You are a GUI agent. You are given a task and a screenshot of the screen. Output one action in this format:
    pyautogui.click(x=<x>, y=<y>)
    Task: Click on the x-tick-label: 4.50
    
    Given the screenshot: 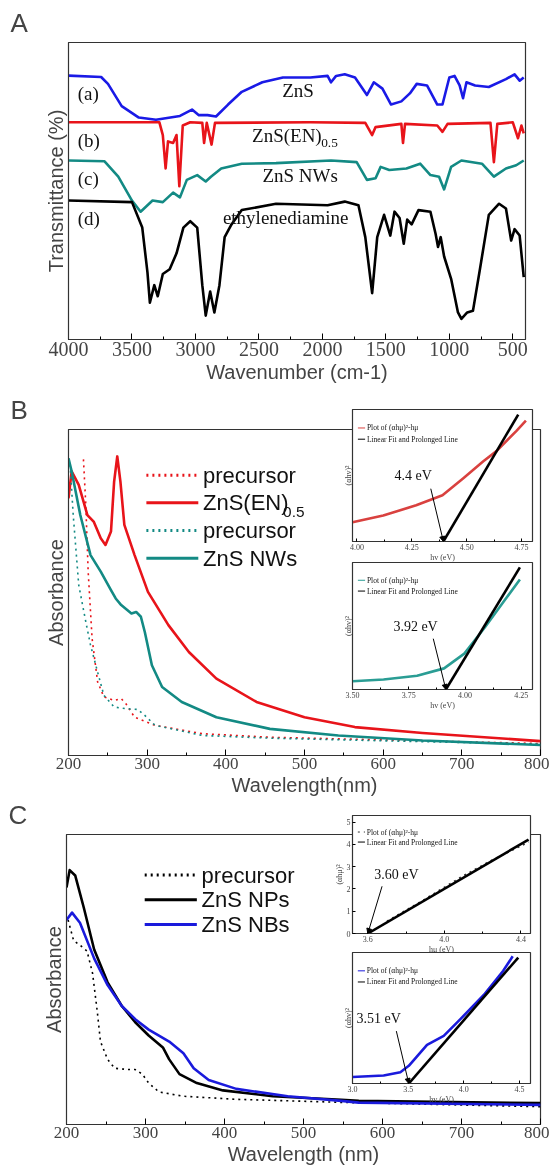 What is the action you would take?
    pyautogui.click(x=466, y=547)
    